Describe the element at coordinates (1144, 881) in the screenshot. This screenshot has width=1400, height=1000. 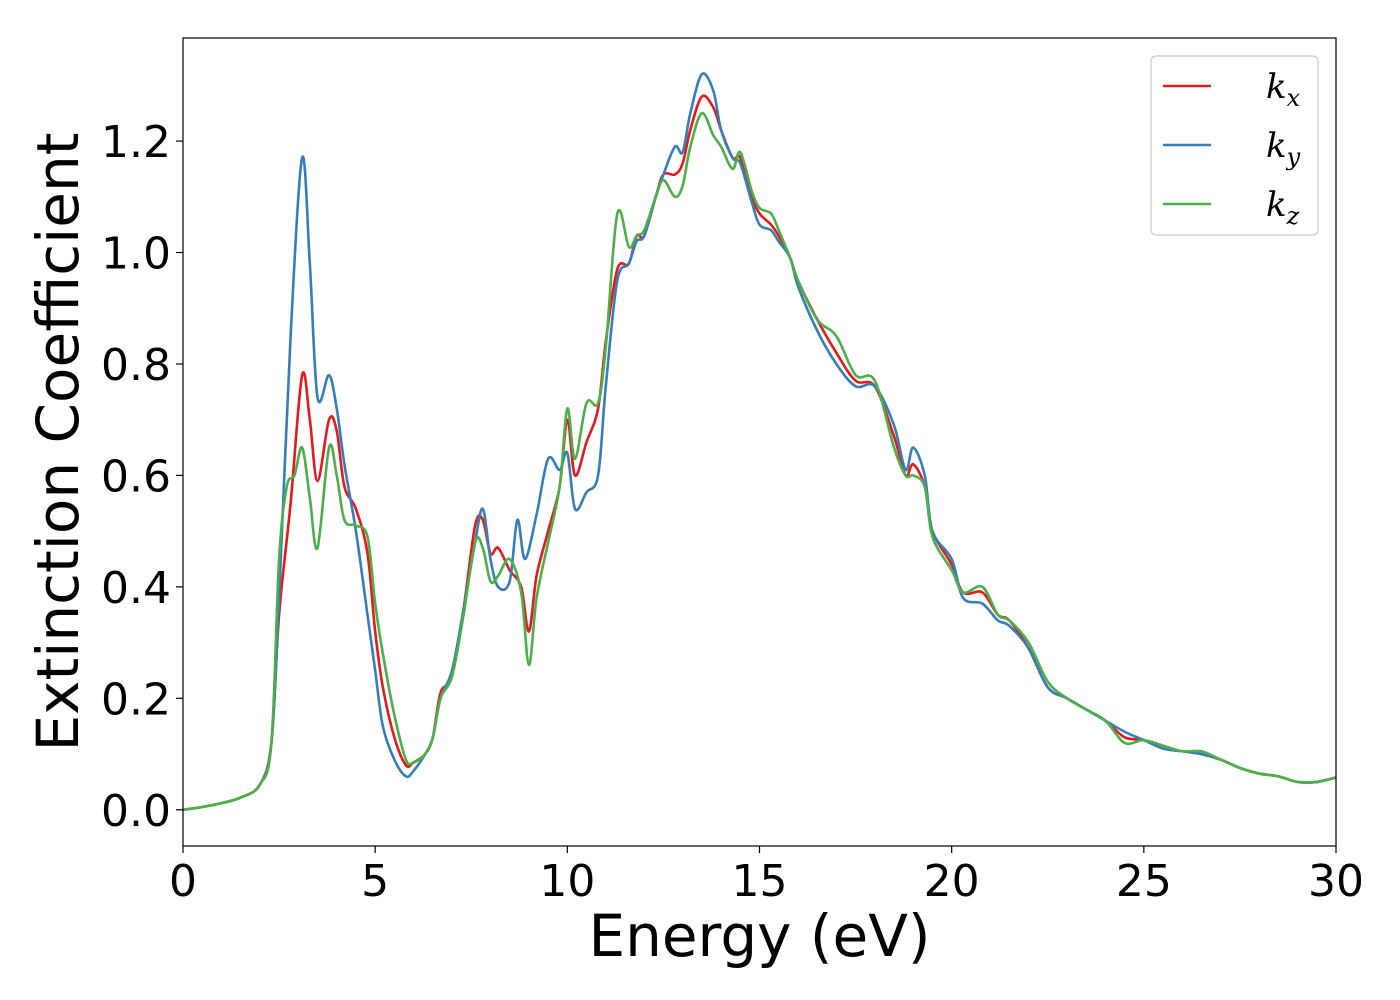
I see `x-tick-label: 25` at that location.